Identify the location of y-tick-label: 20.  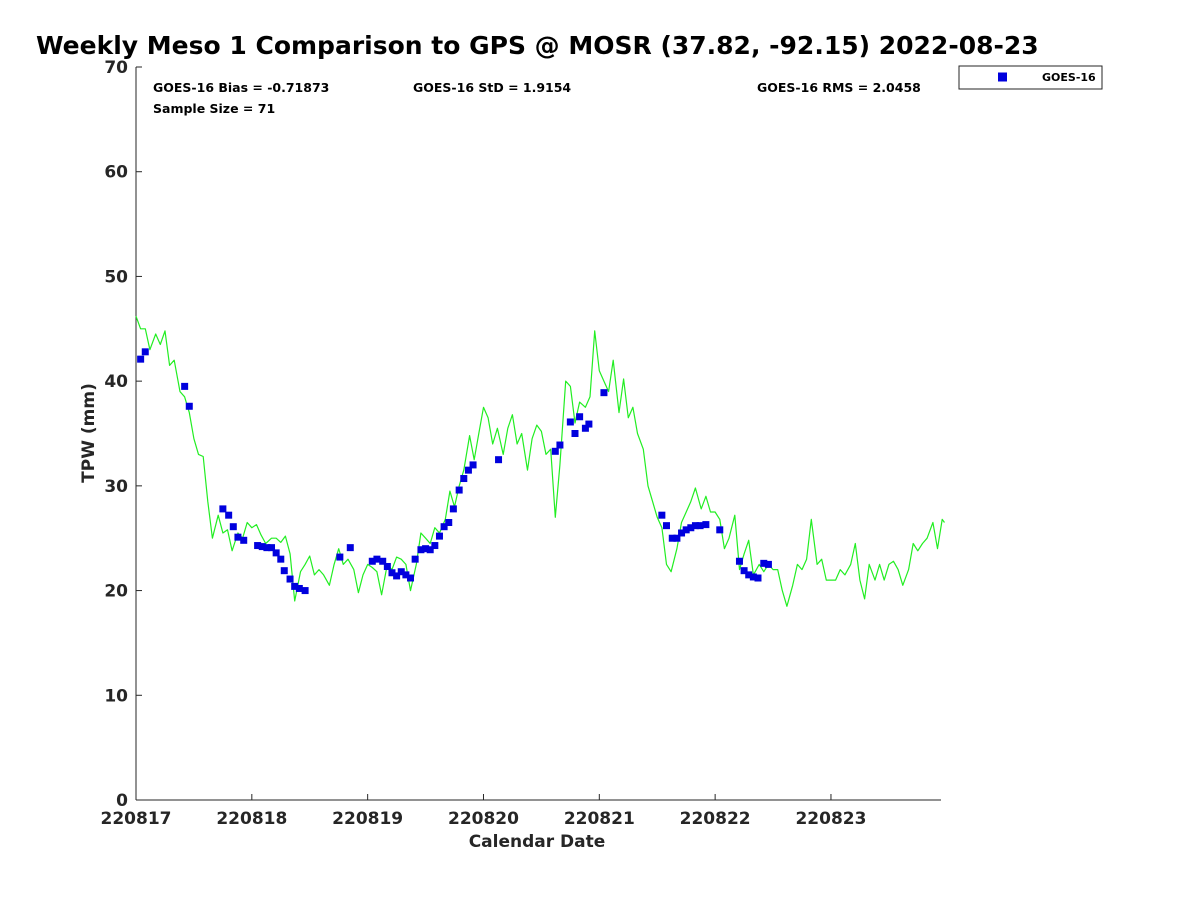
(116, 592).